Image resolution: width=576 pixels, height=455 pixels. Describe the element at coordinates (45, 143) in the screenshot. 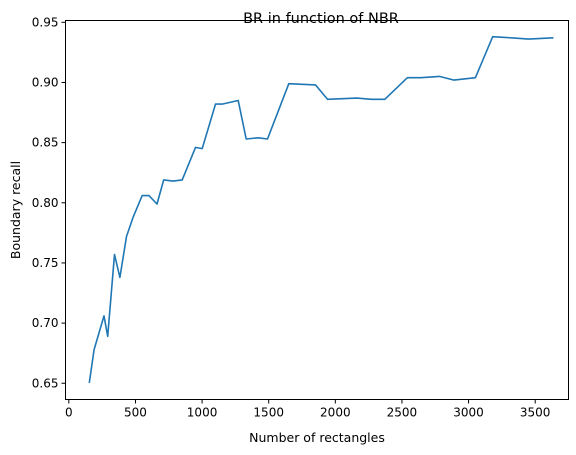

I see `y-tick-label: 0.85` at that location.